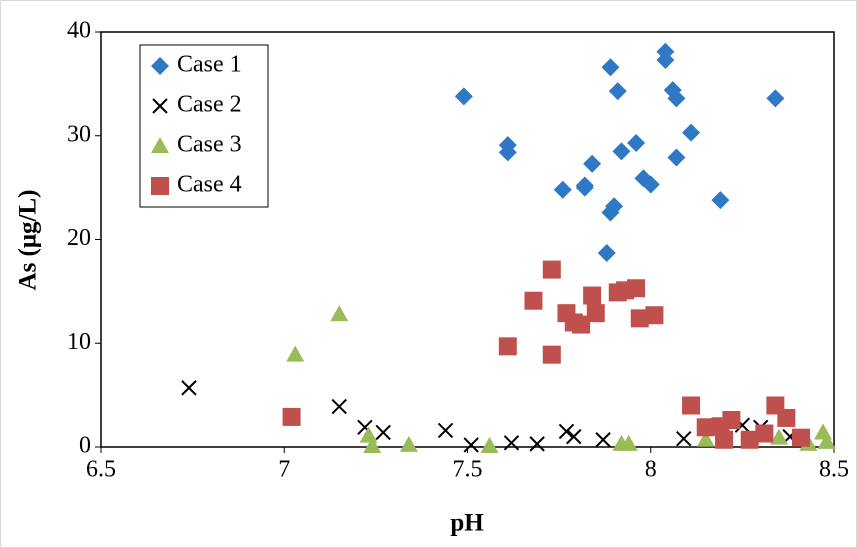  I want to click on y-axis-title: As (μg/L), so click(28, 240).